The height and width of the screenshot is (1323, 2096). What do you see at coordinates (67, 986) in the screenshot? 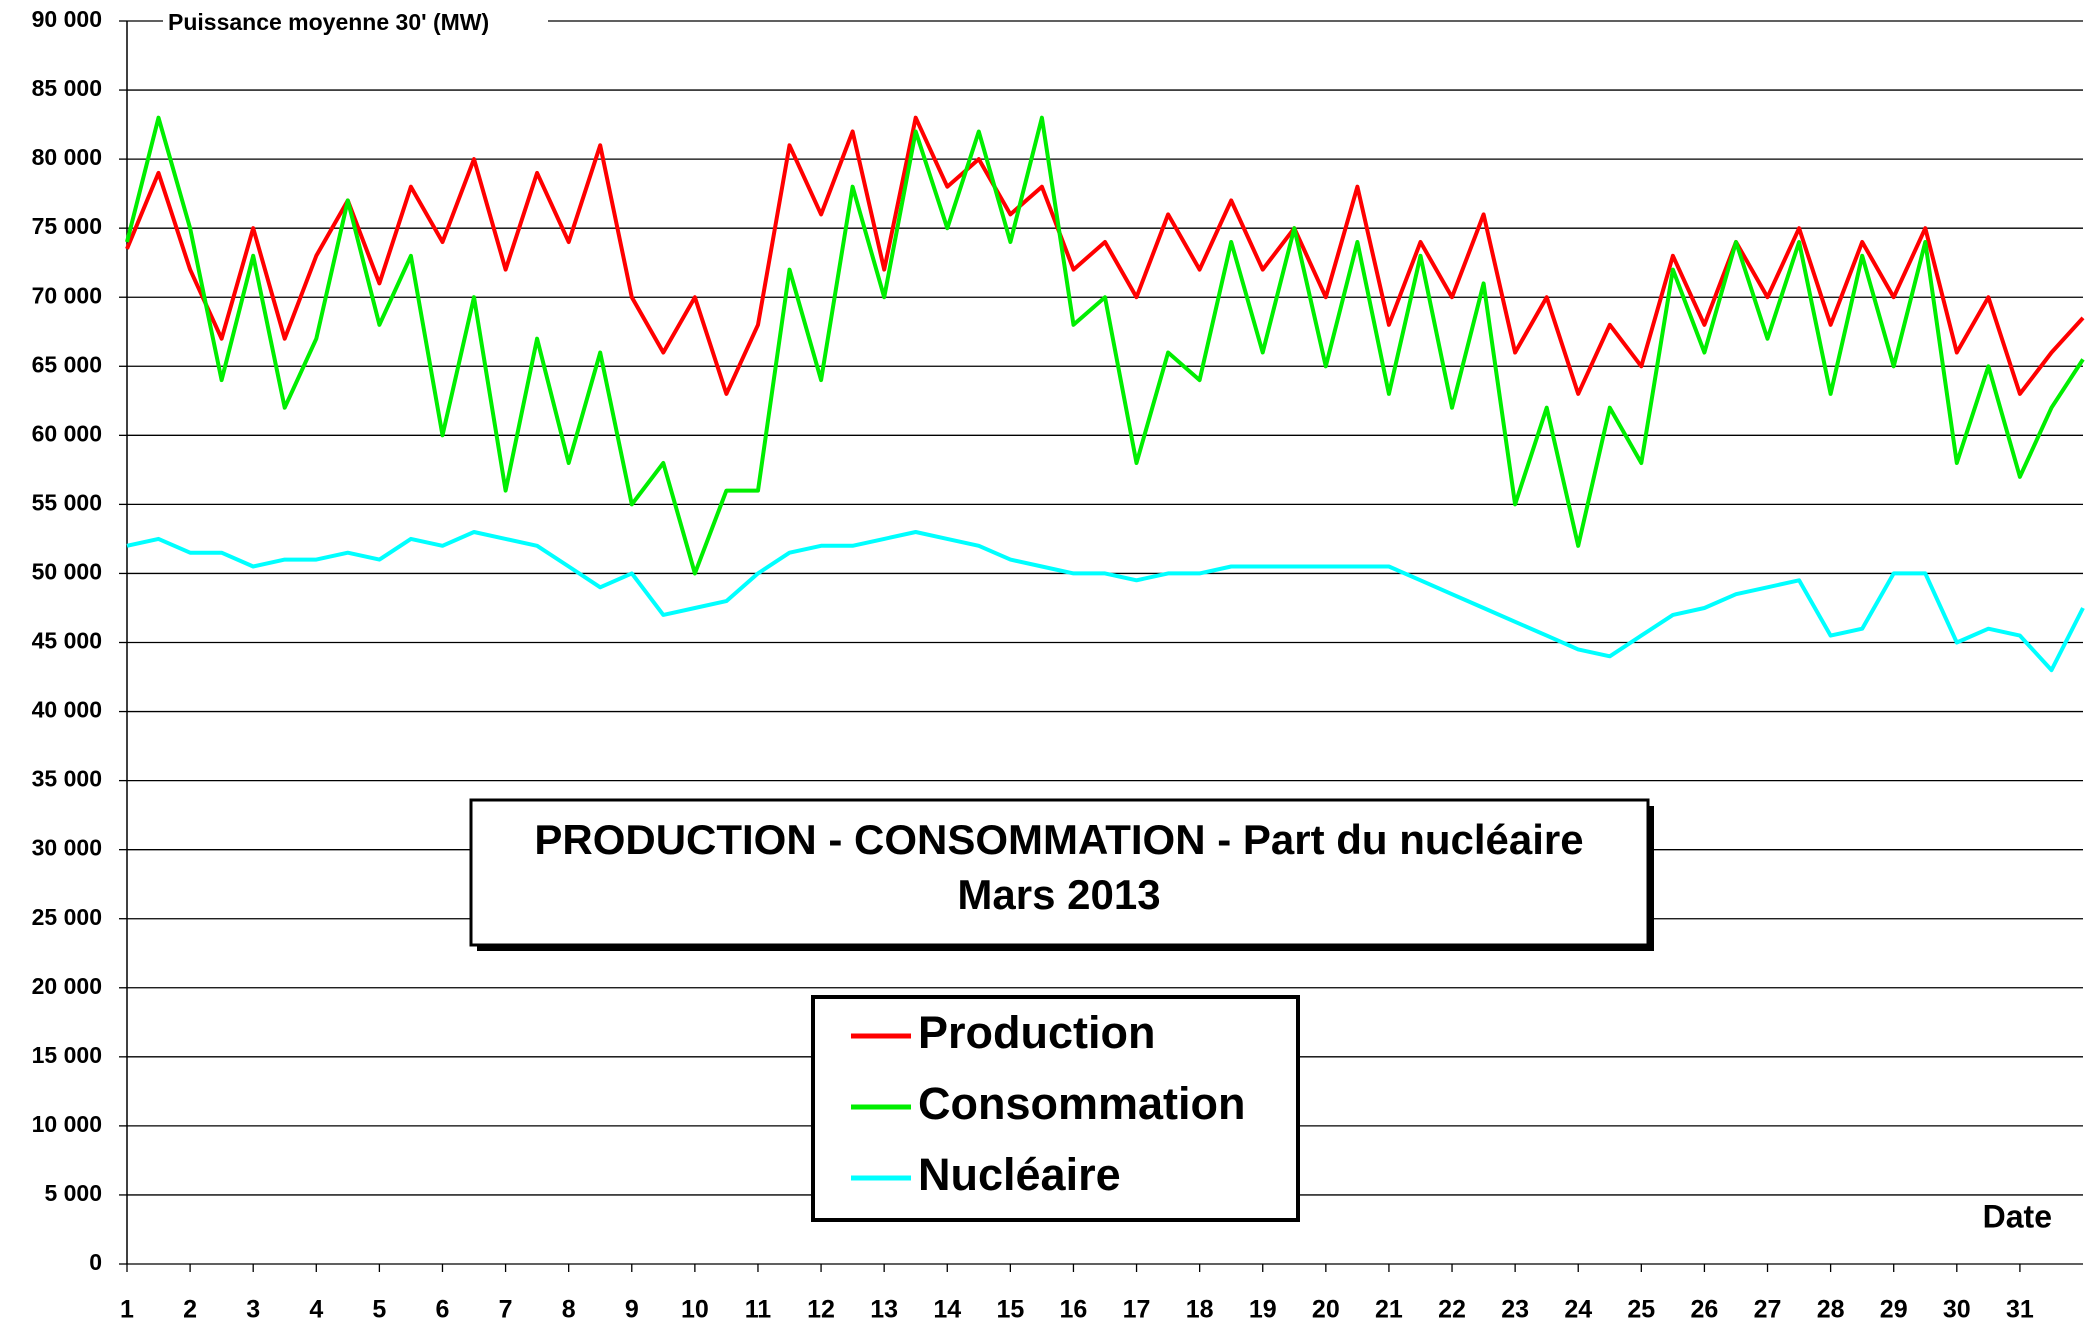
I see `y-tick-label: 20 000` at bounding box center [67, 986].